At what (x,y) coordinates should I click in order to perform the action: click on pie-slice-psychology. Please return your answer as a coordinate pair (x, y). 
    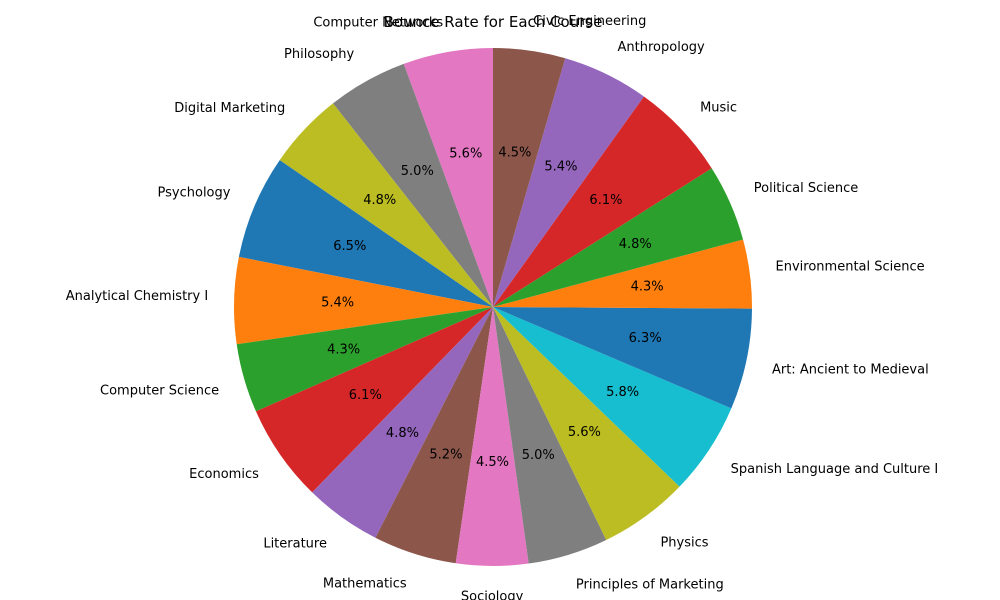
    Looking at the image, I should click on (365, 233).